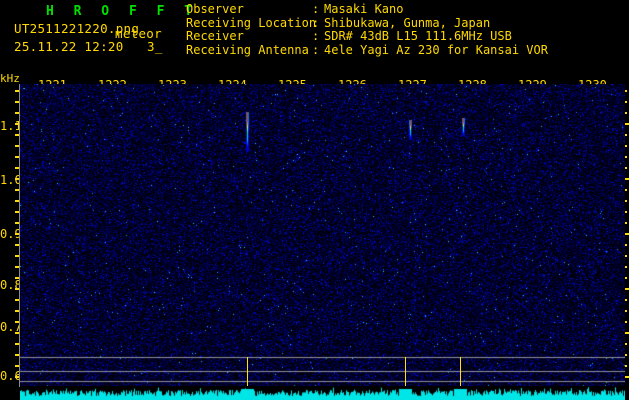 Image resolution: width=629 pixels, height=400 pixels. I want to click on y-tick-label: 1.1, so click(11, 126).